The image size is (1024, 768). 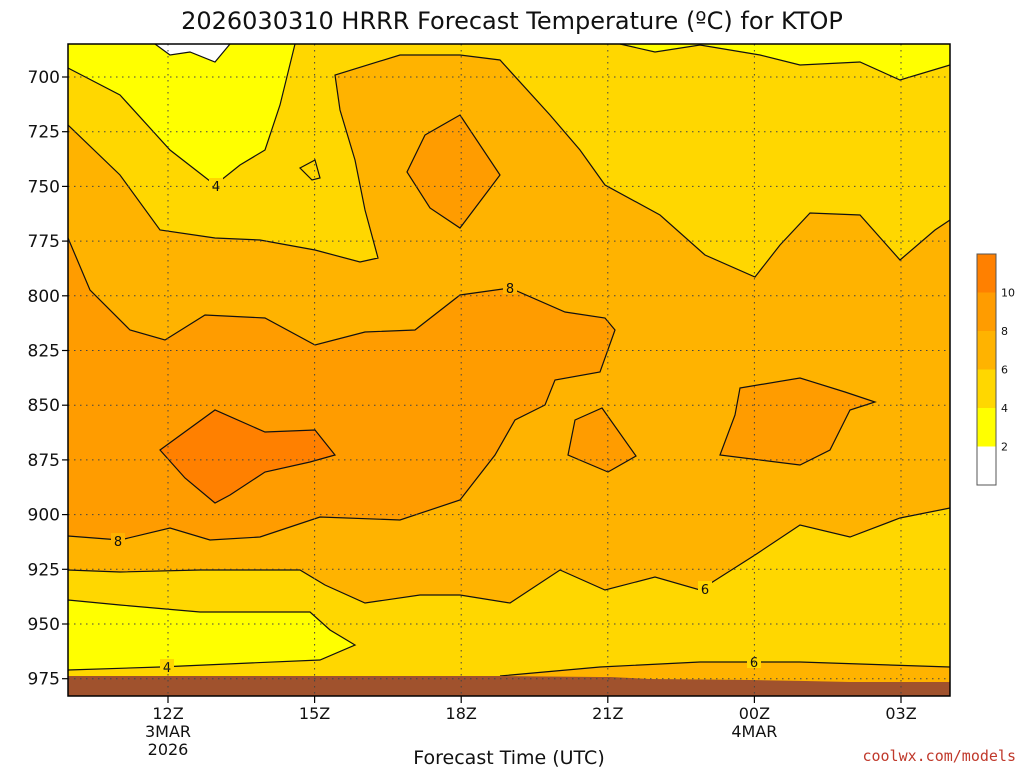 What do you see at coordinates (48, 379) in the screenshot?
I see `y-axis: 700 725 750 775 800 825 850 875 900 925 950 975` at bounding box center [48, 379].